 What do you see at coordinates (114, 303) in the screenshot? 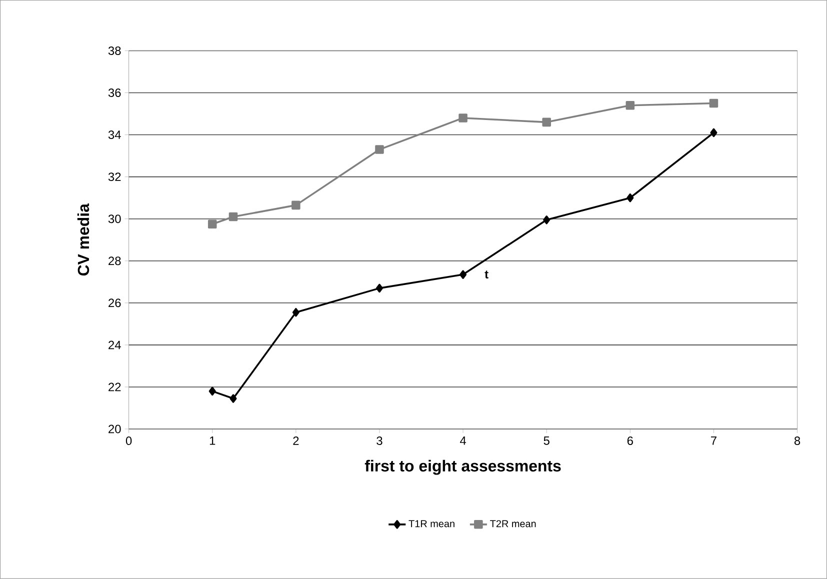
I see `y-tick-label: 26` at bounding box center [114, 303].